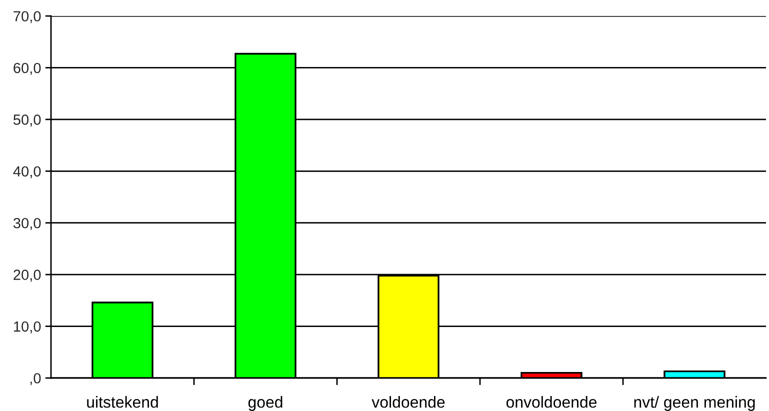  I want to click on x-tick-label: voldoende, so click(408, 402).